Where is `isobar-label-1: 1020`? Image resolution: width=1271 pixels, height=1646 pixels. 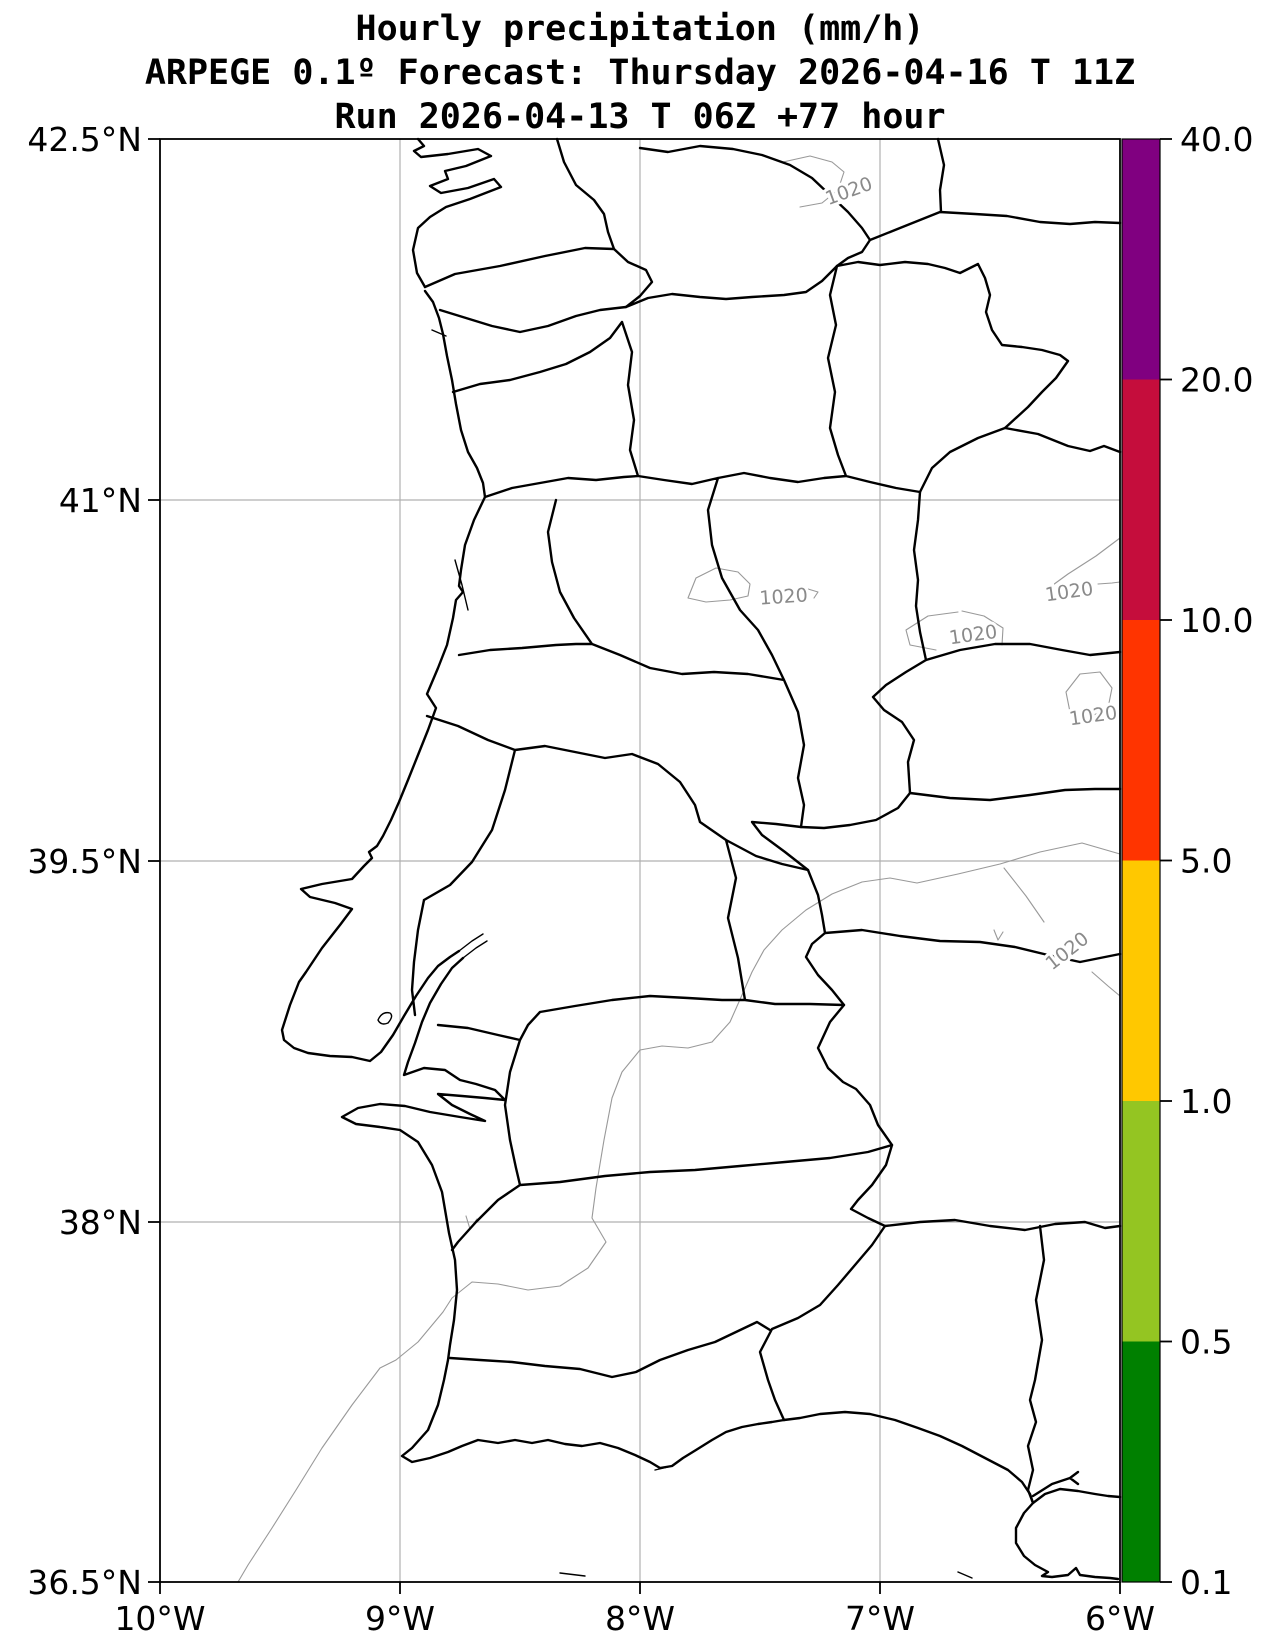
isobar-label-1: 1020 is located at coordinates (848, 191).